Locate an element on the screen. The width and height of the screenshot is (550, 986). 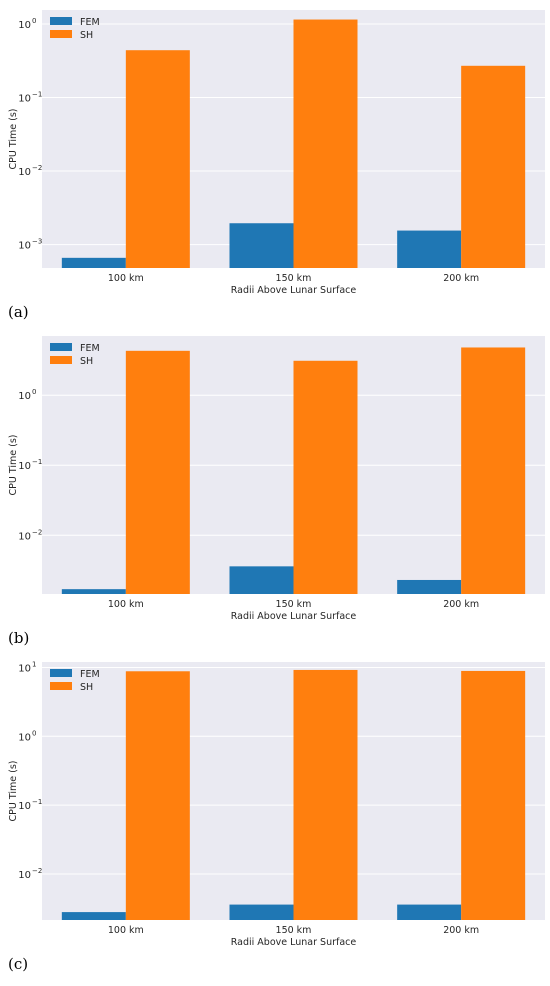
panel-label-c: (c) is located at coordinates (18, 964).